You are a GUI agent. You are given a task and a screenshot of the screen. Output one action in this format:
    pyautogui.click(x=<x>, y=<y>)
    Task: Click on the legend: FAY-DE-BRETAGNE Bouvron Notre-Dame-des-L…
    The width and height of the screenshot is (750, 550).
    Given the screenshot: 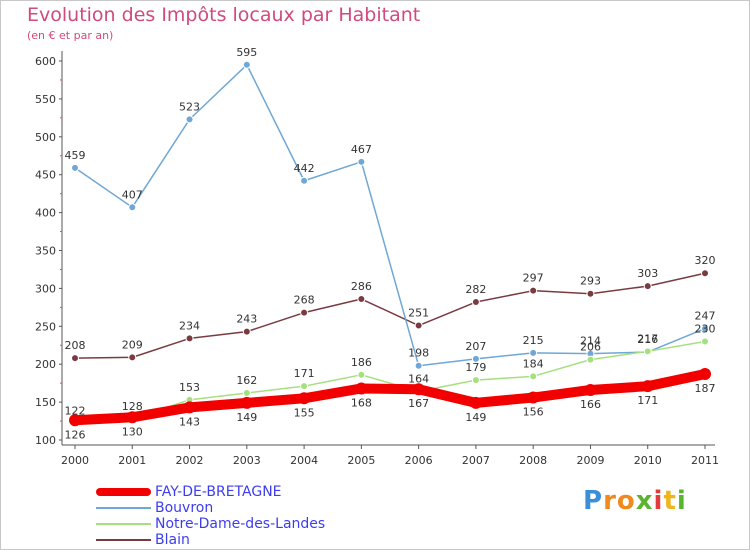 What is the action you would take?
    pyautogui.click(x=210, y=516)
    